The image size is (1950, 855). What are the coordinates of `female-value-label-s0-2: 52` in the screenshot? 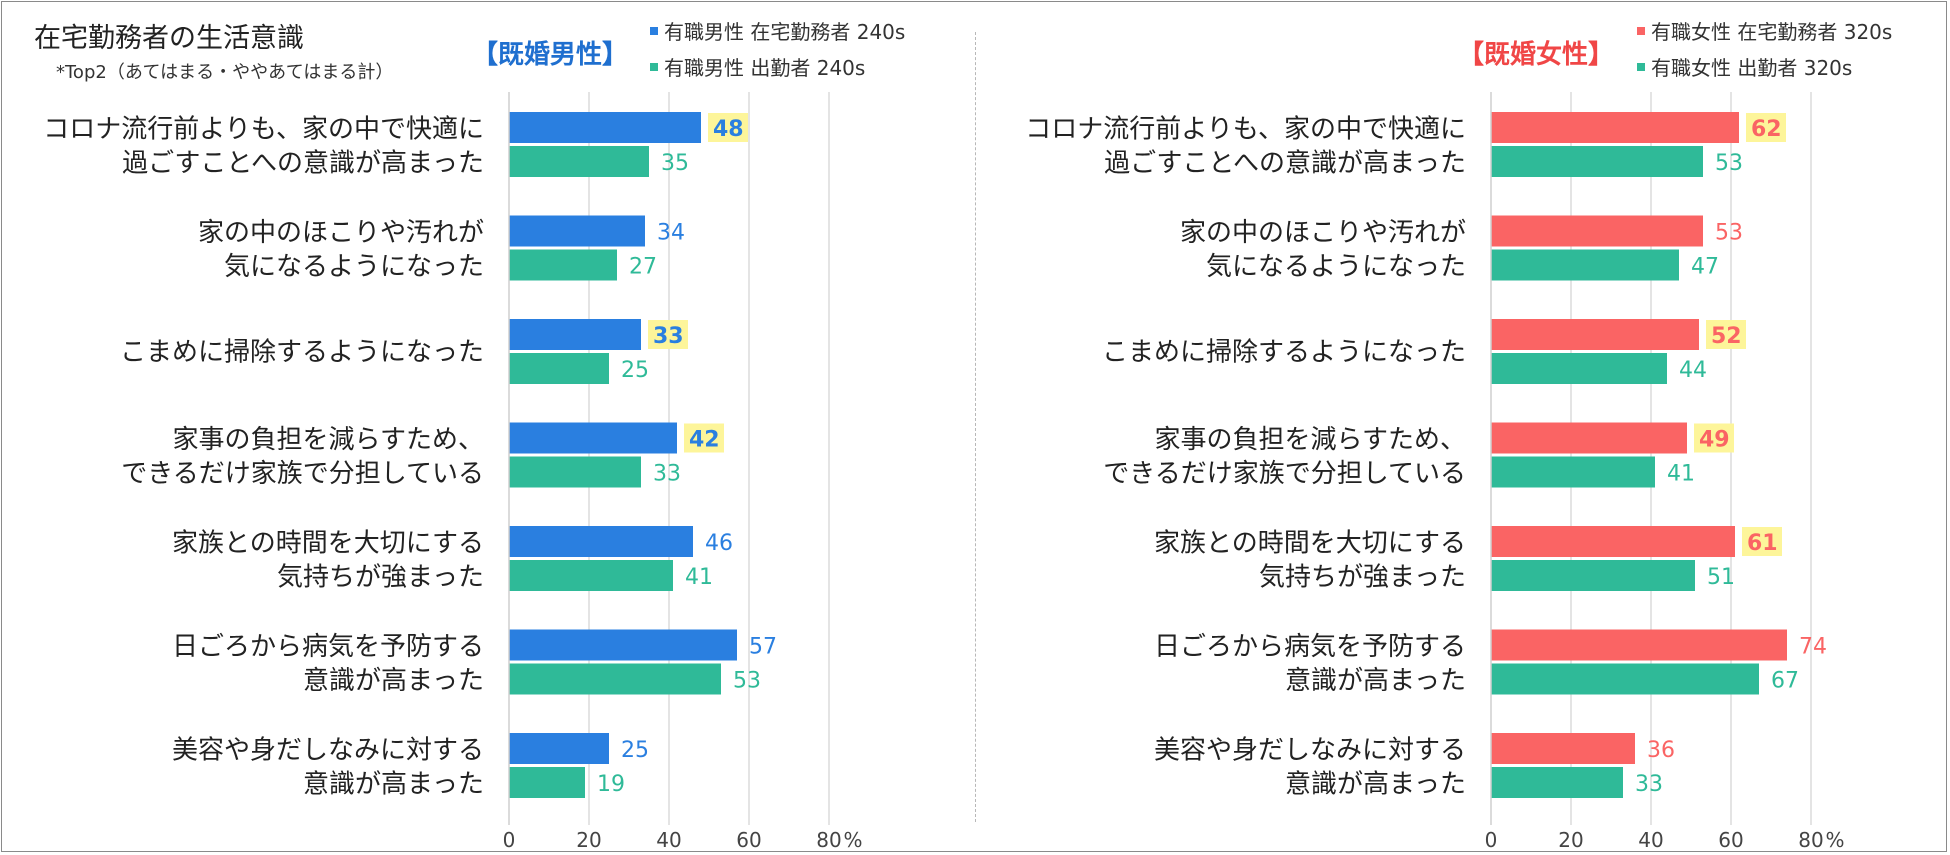 It's located at (1726, 336).